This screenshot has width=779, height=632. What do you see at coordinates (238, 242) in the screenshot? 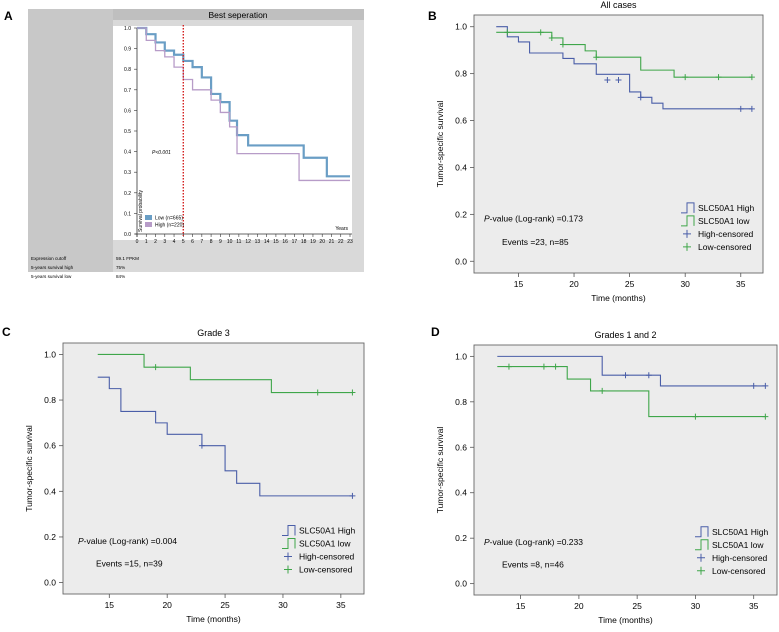
I see `x-tick-label: 11` at bounding box center [238, 242].